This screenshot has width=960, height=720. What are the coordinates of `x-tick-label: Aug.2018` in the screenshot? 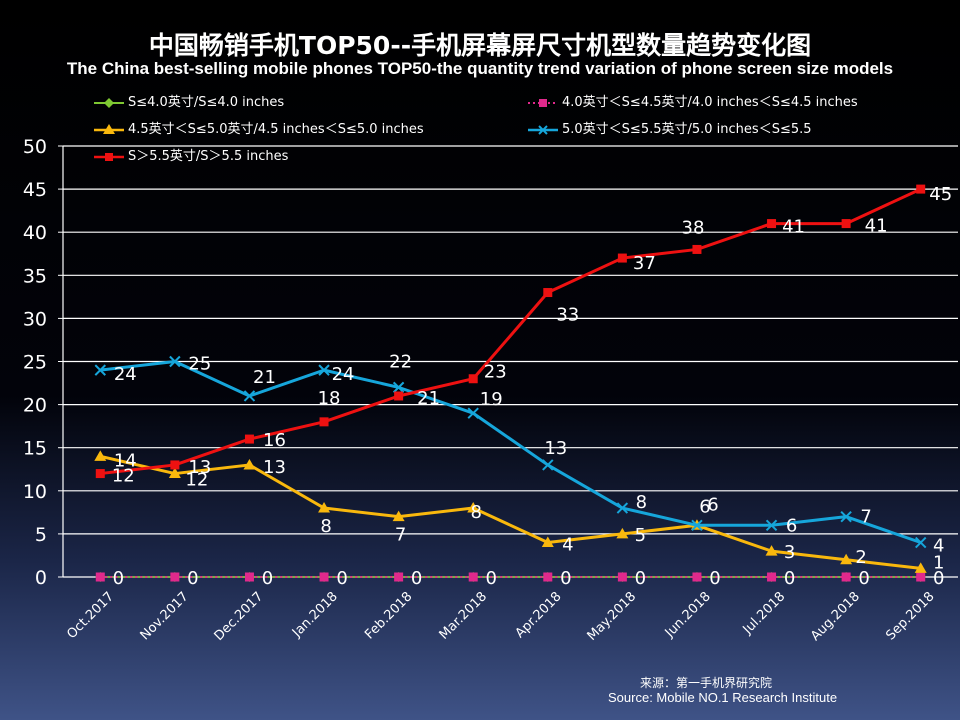 It's located at (835, 616).